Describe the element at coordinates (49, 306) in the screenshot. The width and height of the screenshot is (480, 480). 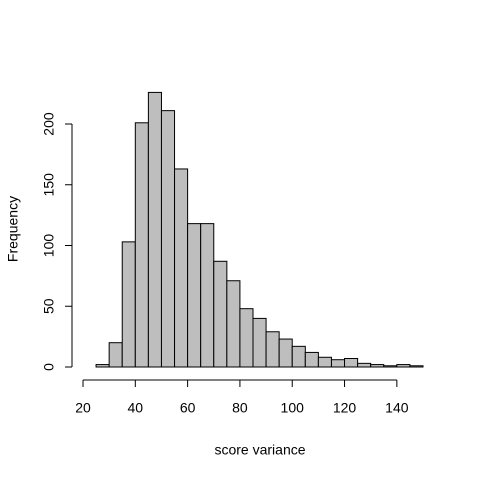
I see `y-tick-label: 50` at that location.